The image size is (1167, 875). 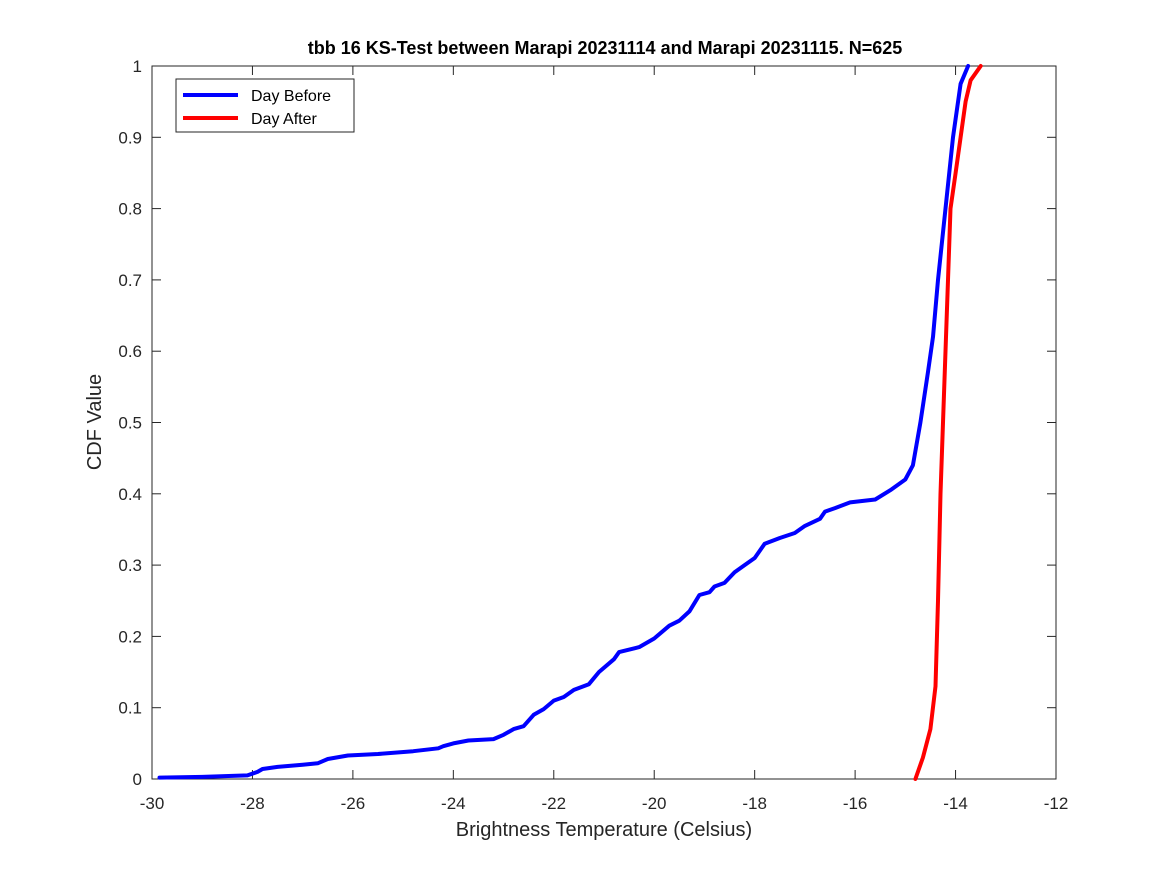 What do you see at coordinates (95, 422) in the screenshot?
I see `y-axis-label: CDF Value` at bounding box center [95, 422].